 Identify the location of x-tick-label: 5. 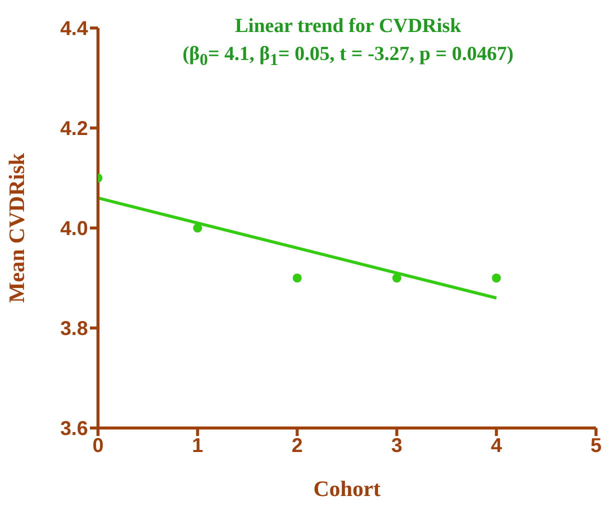
(596, 446).